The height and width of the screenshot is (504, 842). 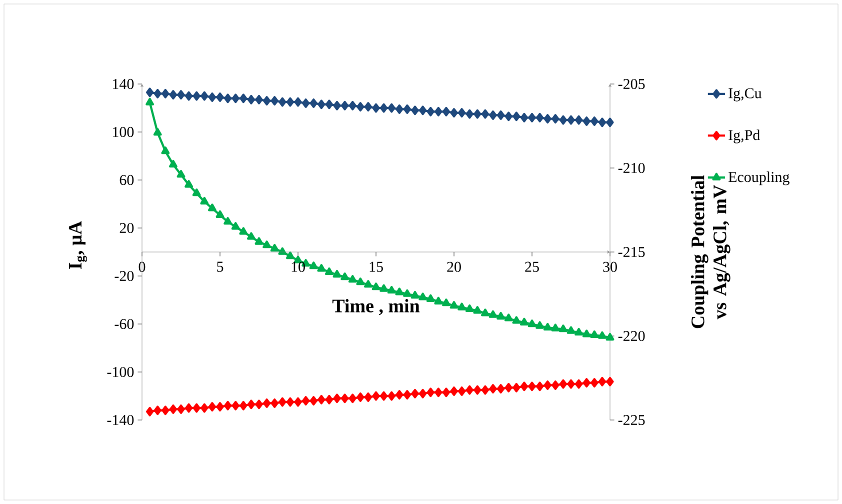 What do you see at coordinates (124, 324) in the screenshot?
I see `y-tick-label: -60` at bounding box center [124, 324].